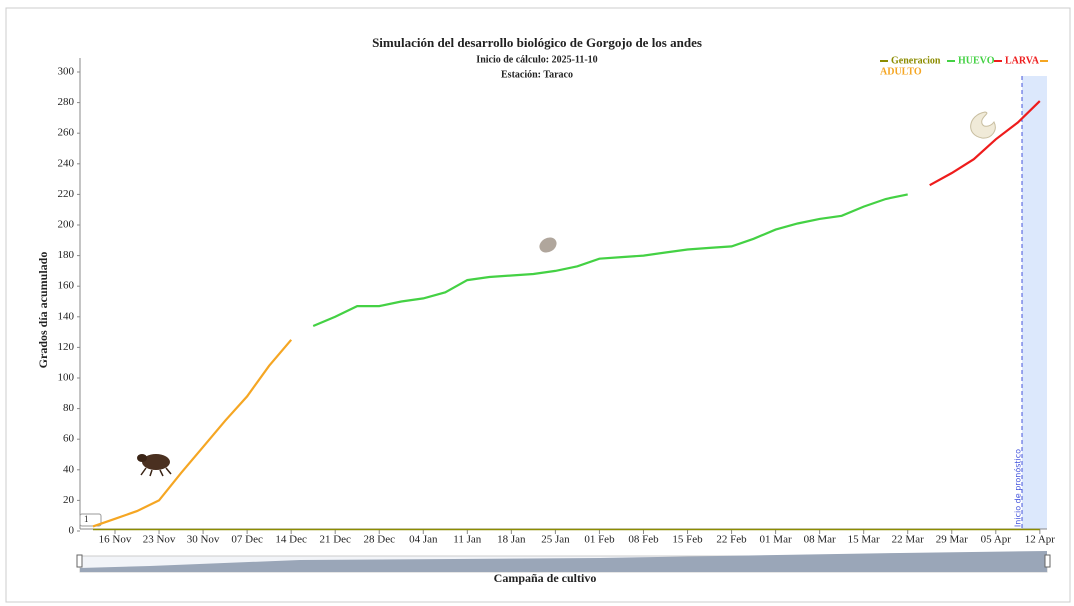  I want to click on y-tick-label: 300, so click(66, 72).